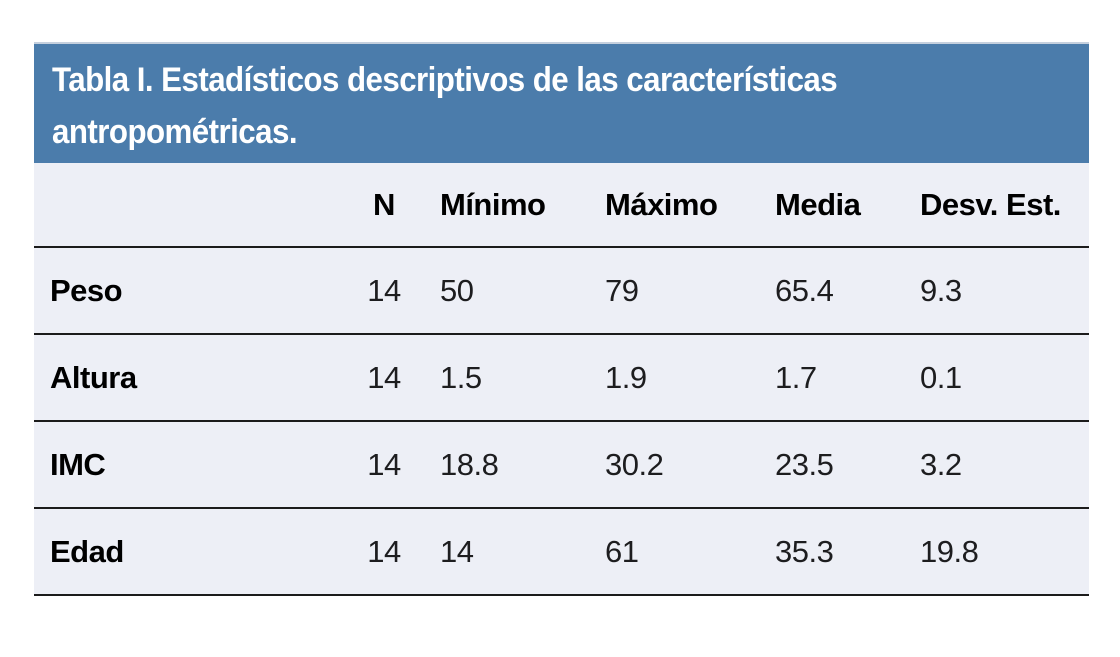 The width and height of the screenshot is (1120, 657). What do you see at coordinates (941, 464) in the screenshot?
I see `cell-desv-est: 3.2` at bounding box center [941, 464].